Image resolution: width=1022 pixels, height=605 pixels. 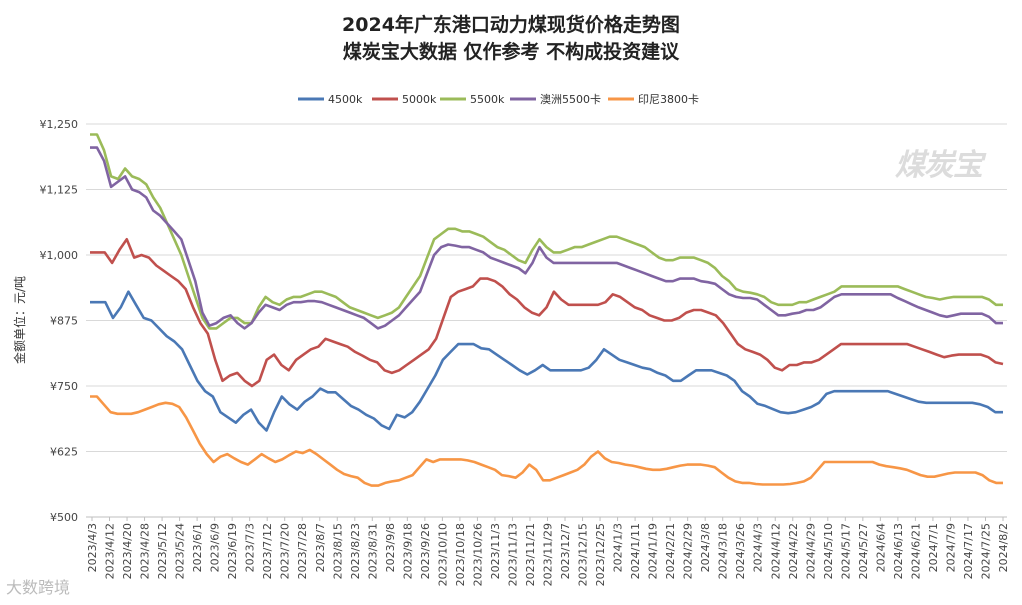 What do you see at coordinates (390, 547) in the screenshot?
I see `x-tick-label: 2023/9/8` at bounding box center [390, 547].